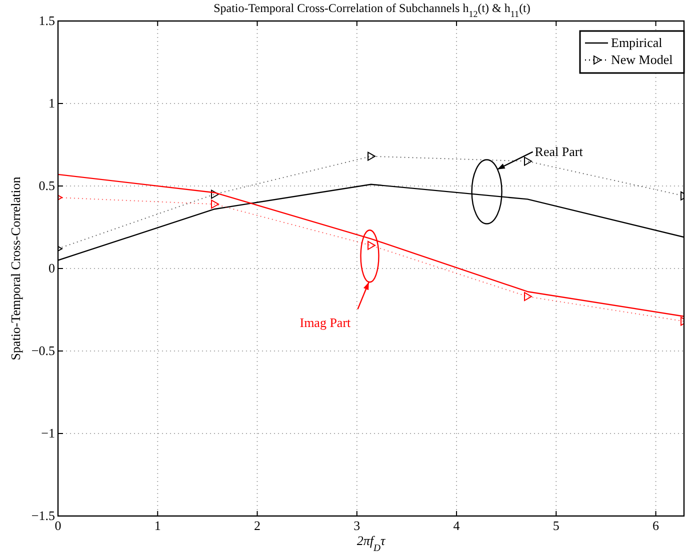 Image resolution: width=686 pixels, height=554 pixels. What do you see at coordinates (43, 515) in the screenshot?
I see `y-tick-label: −1.5` at bounding box center [43, 515].